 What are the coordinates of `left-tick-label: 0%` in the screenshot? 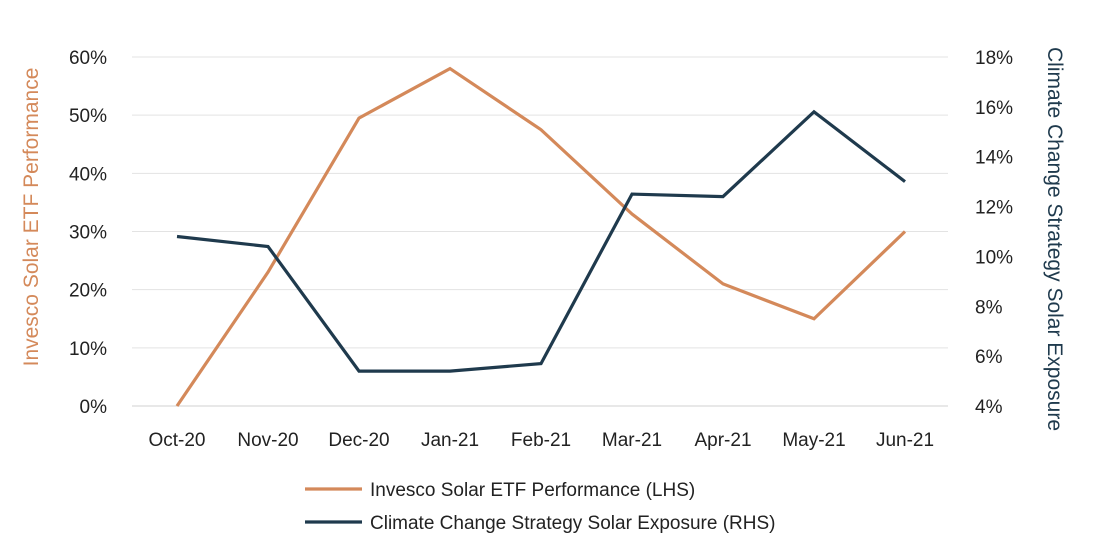 It's located at (94, 407).